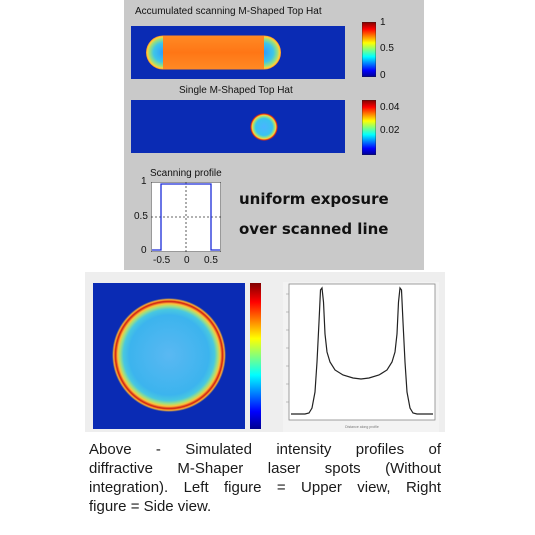 Image resolution: width=535 pixels, height=535 pixels. Describe the element at coordinates (387, 48) in the screenshot. I see `accumulated-colorbar-tick-mid: 0.5` at that location.